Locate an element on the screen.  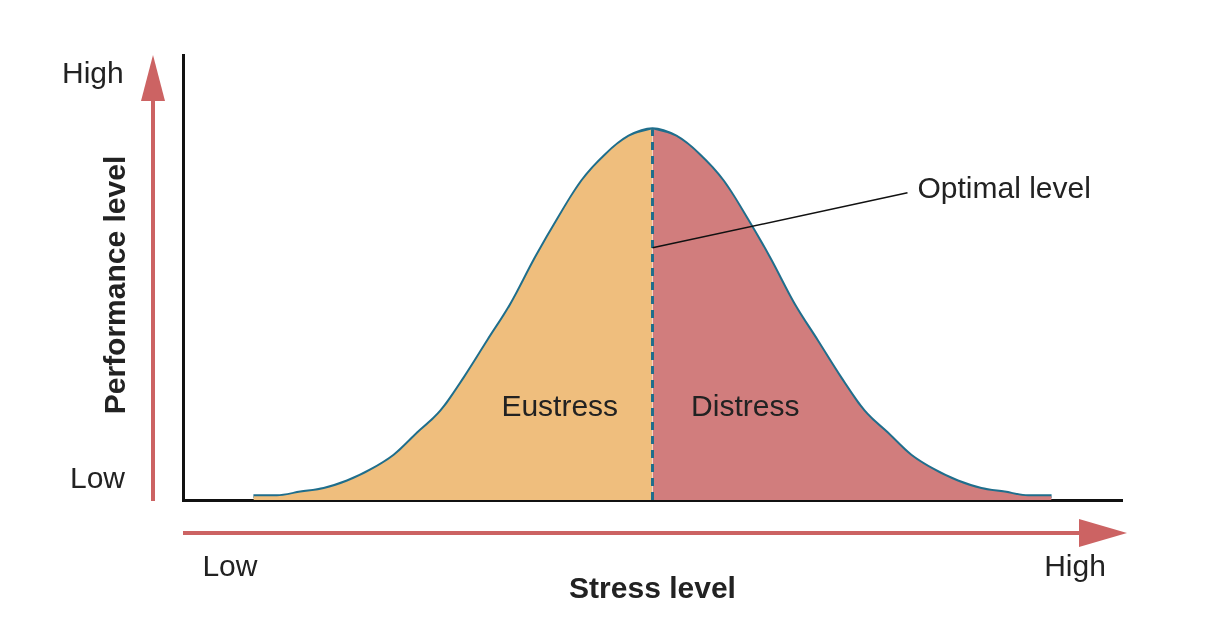
text: Low is located at coordinates (98, 478).